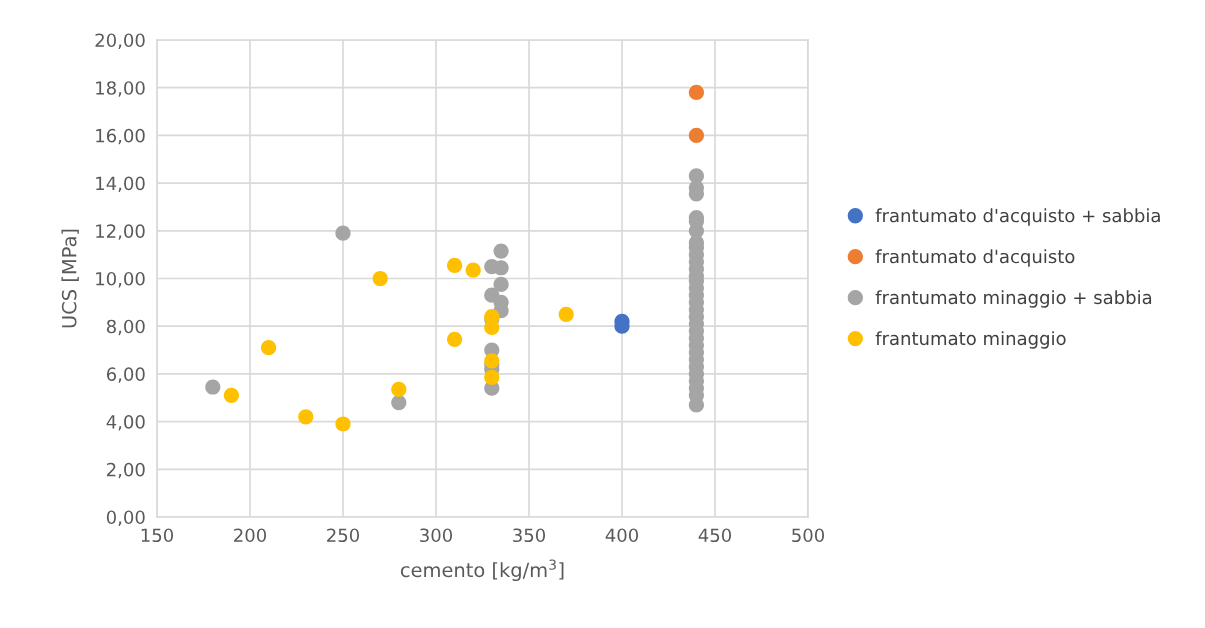 The image size is (1205, 628). Describe the element at coordinates (125, 423) in the screenshot. I see `y-tick-label: 4,00` at that location.